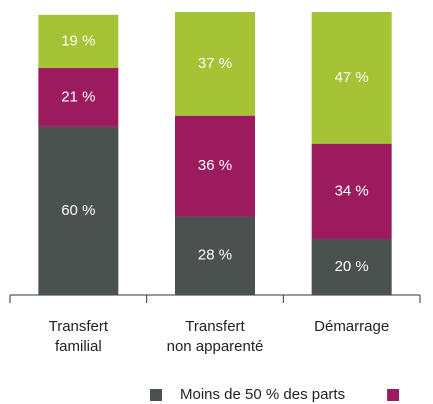 Image resolution: width=433 pixels, height=404 pixels. I want to click on value-label: 37 %, so click(215, 63).